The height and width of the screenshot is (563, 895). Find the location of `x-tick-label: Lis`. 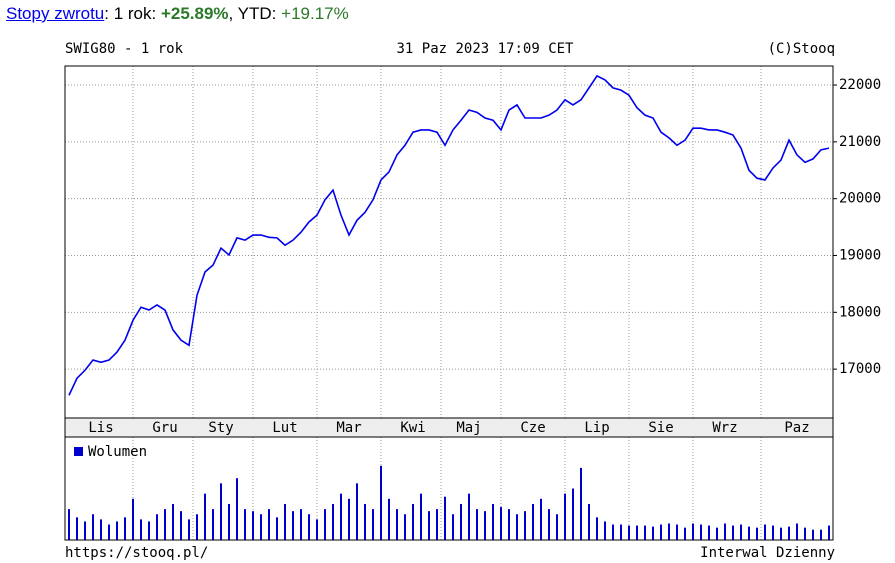

x-tick-label: Lis is located at coordinates (100, 428).